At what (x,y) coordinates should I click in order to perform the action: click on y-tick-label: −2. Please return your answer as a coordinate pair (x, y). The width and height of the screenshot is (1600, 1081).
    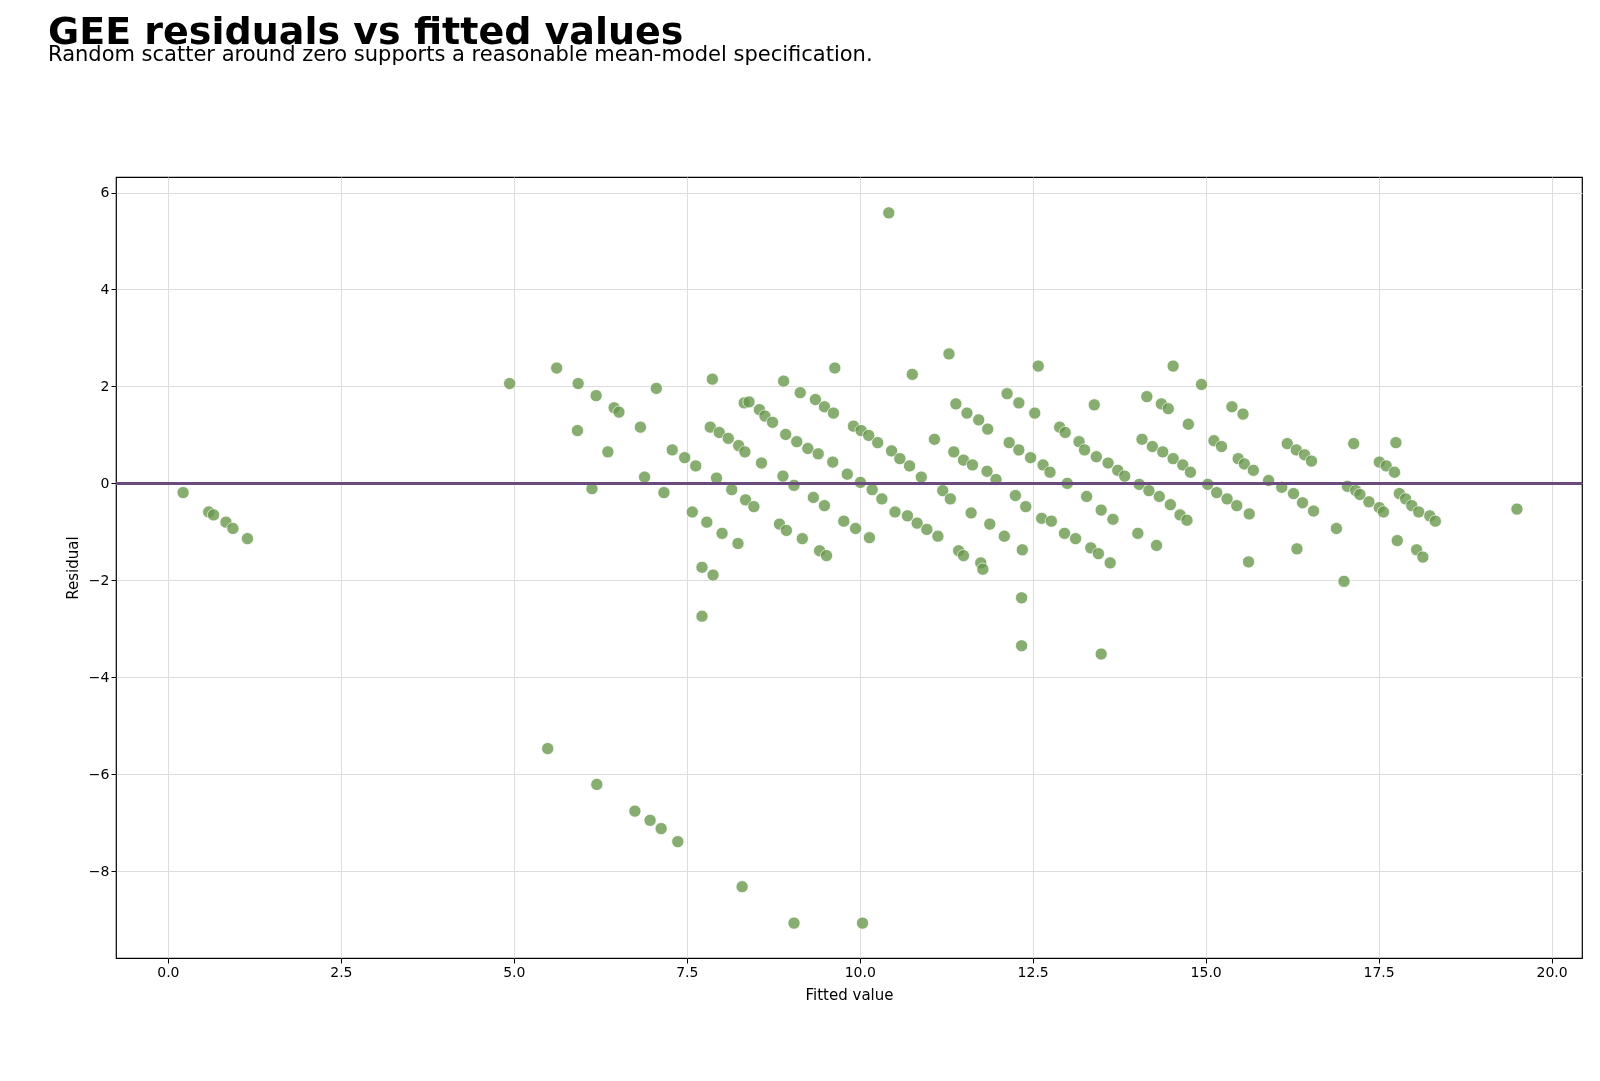
    Looking at the image, I should click on (99, 579).